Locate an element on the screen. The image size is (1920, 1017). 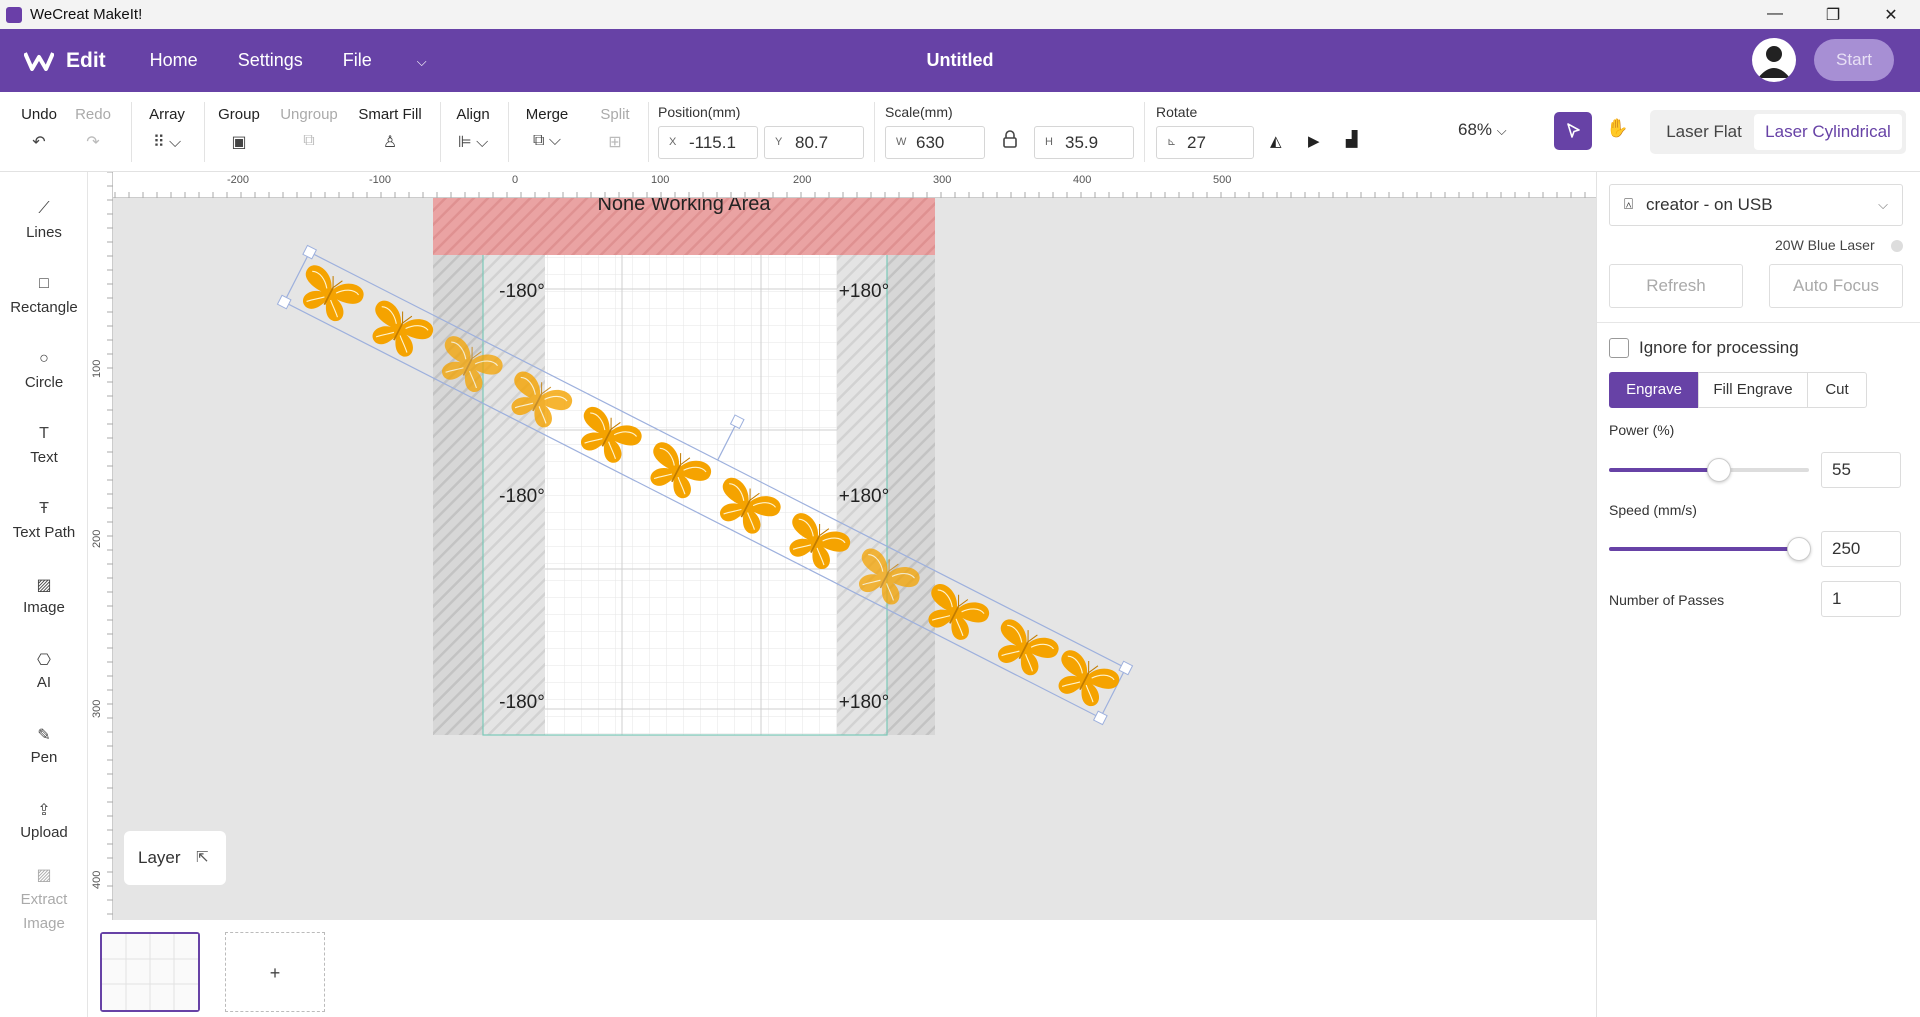
tab-engrave: Engrave is located at coordinates (1654, 390).